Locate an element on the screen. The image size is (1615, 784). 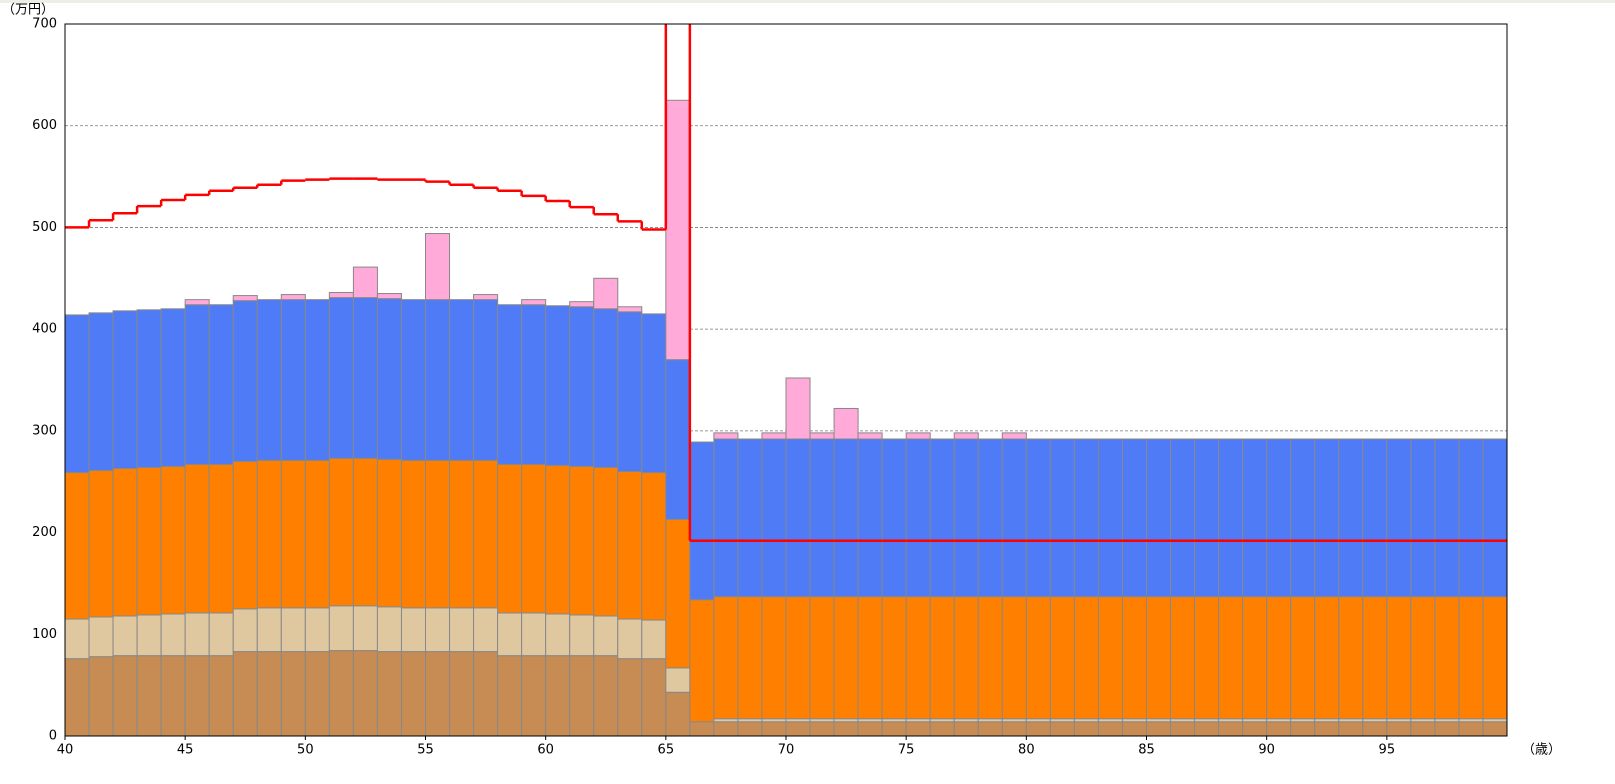
y-unit: （万円） is located at coordinates (28, 10).